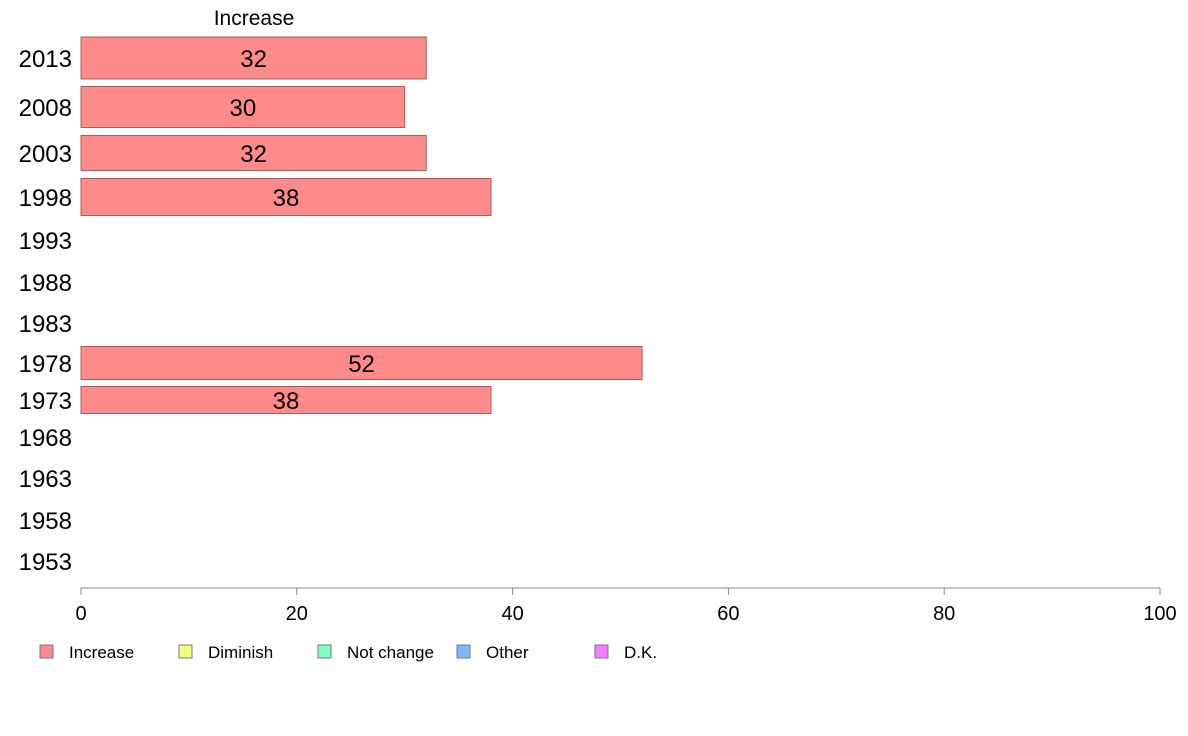 This screenshot has width=1188, height=736. What do you see at coordinates (1159, 614) in the screenshot?
I see `x-tick-label: 100` at bounding box center [1159, 614].